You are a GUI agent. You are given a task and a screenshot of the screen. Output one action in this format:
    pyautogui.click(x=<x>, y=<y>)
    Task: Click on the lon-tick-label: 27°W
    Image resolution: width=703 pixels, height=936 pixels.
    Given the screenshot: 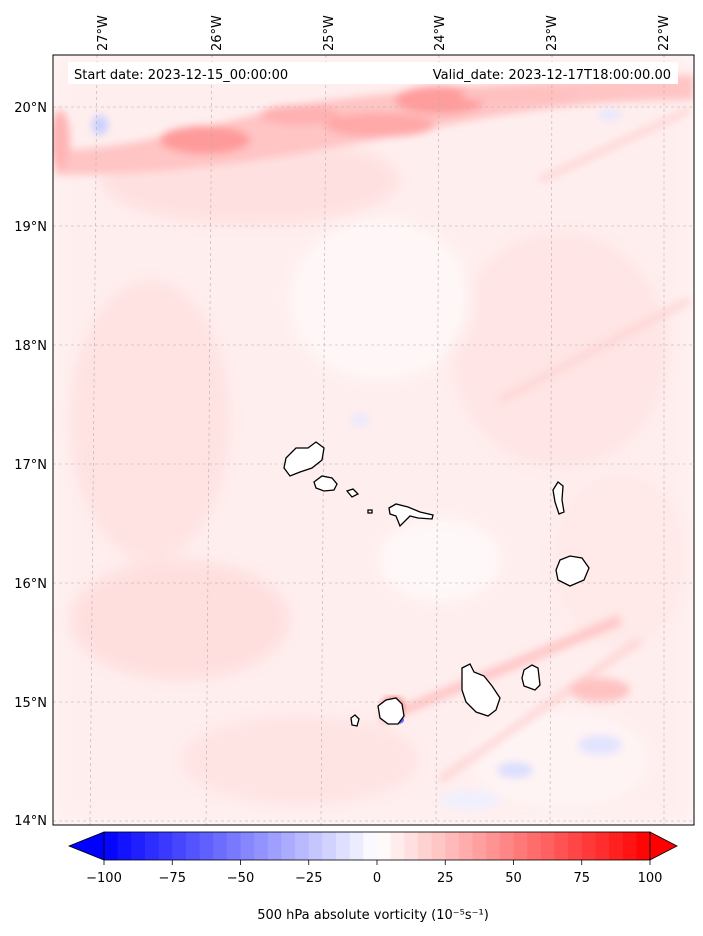 What is the action you would take?
    pyautogui.click(x=103, y=33)
    